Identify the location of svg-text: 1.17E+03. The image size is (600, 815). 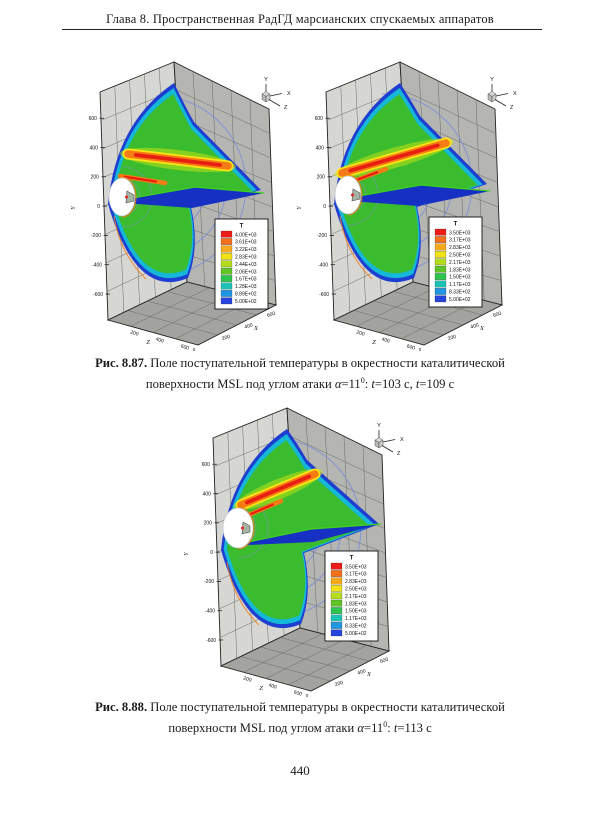
(356, 619).